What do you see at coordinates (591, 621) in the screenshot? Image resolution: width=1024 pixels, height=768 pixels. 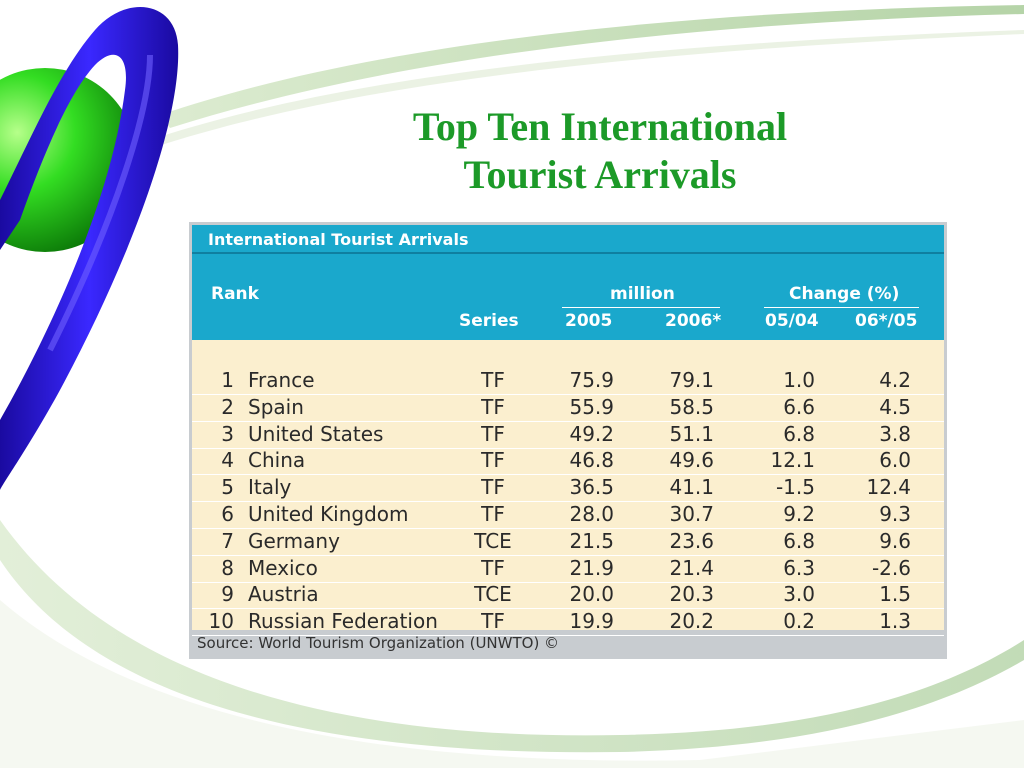 I see `cell-y2005: 19.9` at bounding box center [591, 621].